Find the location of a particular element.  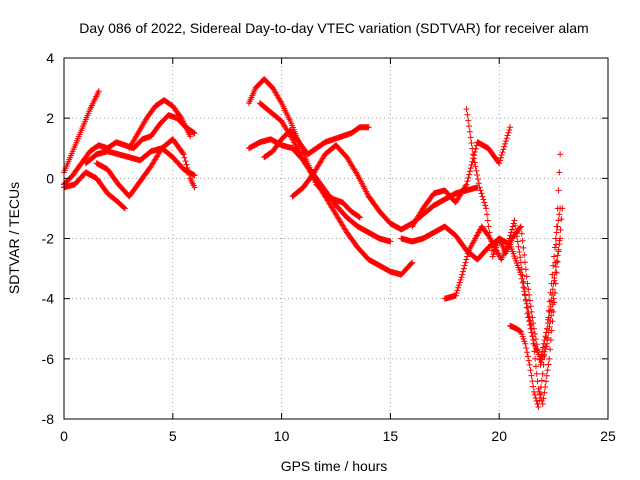

y-tick-label: -6 is located at coordinates (48, 359).